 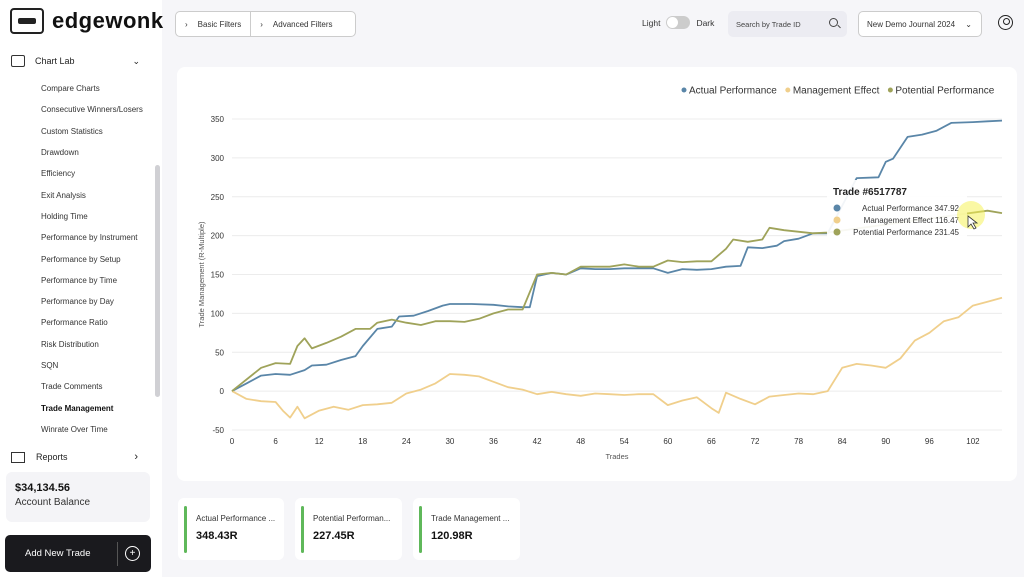 What do you see at coordinates (74, 429) in the screenshot?
I see `sidebar-item: Winrate Over Time` at bounding box center [74, 429].